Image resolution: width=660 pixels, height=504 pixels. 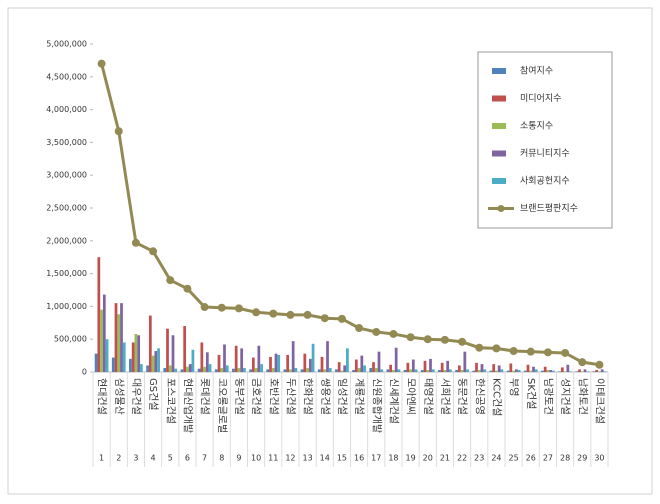 I want to click on legend-label: 커뮤니티지수, so click(x=545, y=153).